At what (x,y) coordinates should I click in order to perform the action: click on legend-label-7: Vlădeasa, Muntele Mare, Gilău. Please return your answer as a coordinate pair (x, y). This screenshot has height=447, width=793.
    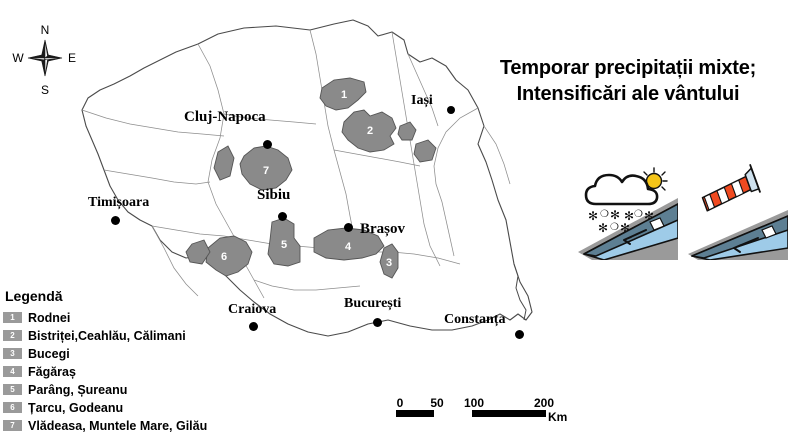
    Looking at the image, I should click on (118, 425).